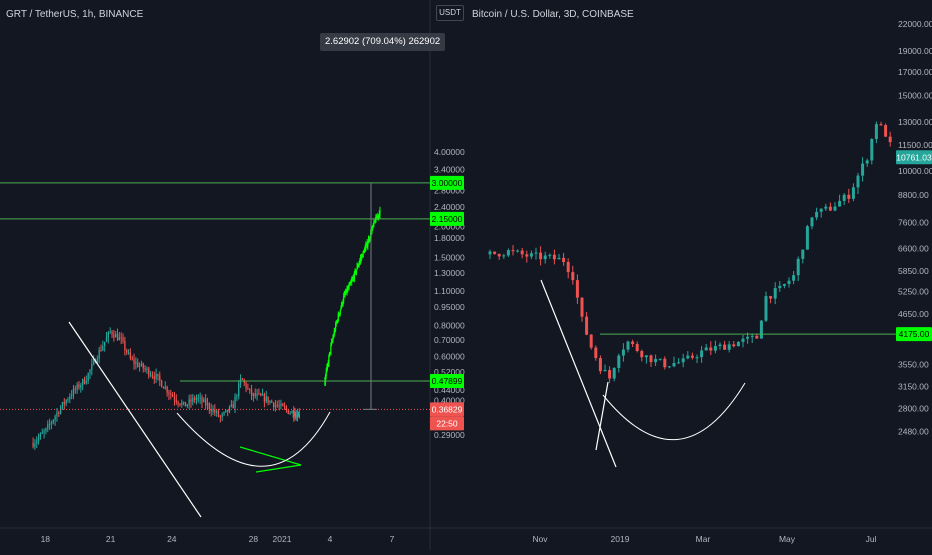 This screenshot has height=555, width=932. I want to click on btc-x-tick-label: 2019, so click(620, 539).